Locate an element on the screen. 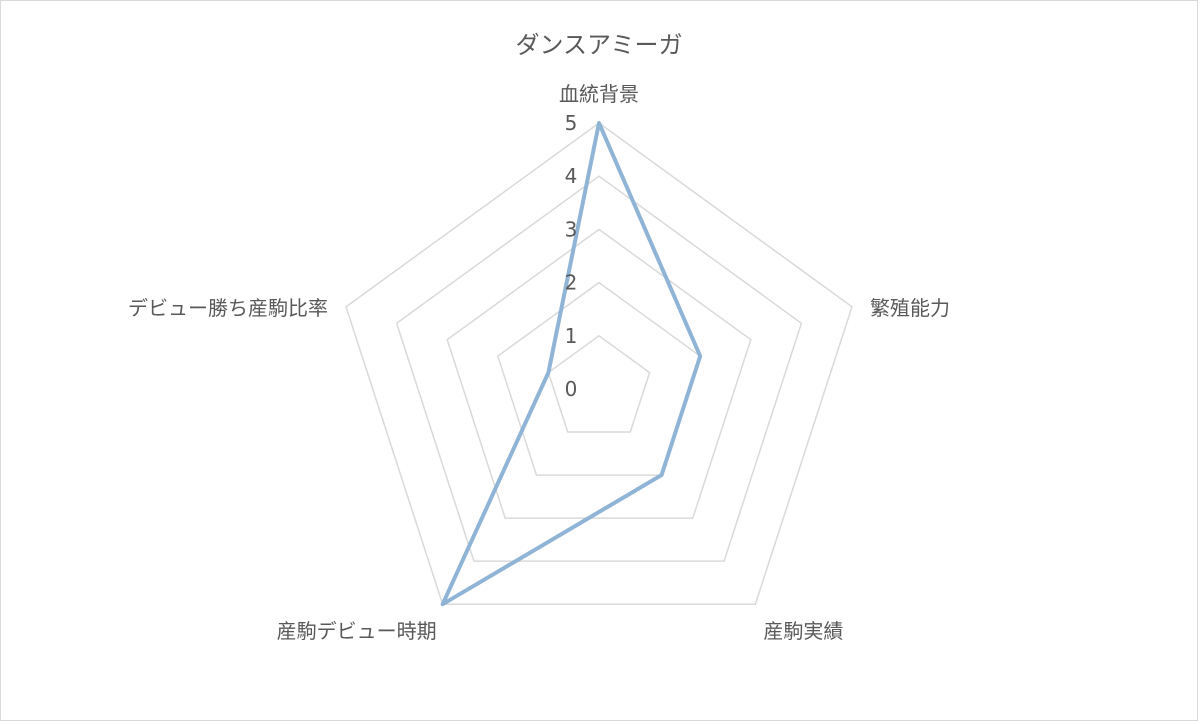 Image resolution: width=1200 pixels, height=724 pixels. tick-label-5: 5 is located at coordinates (571, 123).